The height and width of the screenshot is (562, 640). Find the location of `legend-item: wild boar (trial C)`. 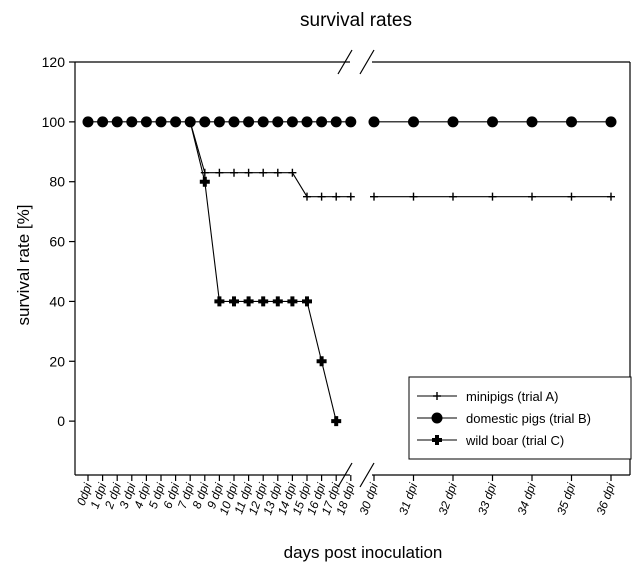

legend-item: wild boar (trial C) is located at coordinates (490, 440).